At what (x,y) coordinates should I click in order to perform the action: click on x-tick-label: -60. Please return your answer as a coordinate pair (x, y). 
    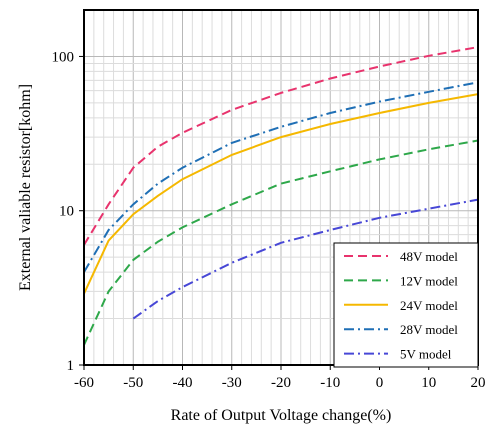
    Looking at the image, I should click on (84, 383).